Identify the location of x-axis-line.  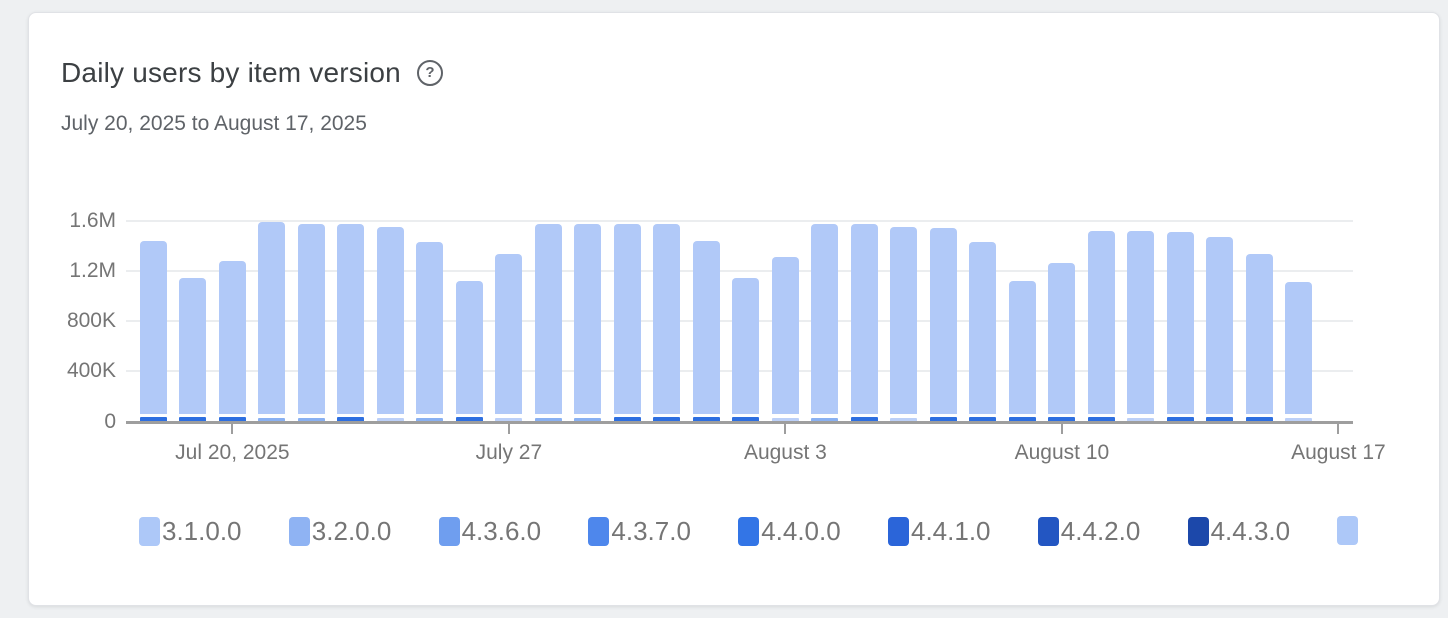
(739, 422).